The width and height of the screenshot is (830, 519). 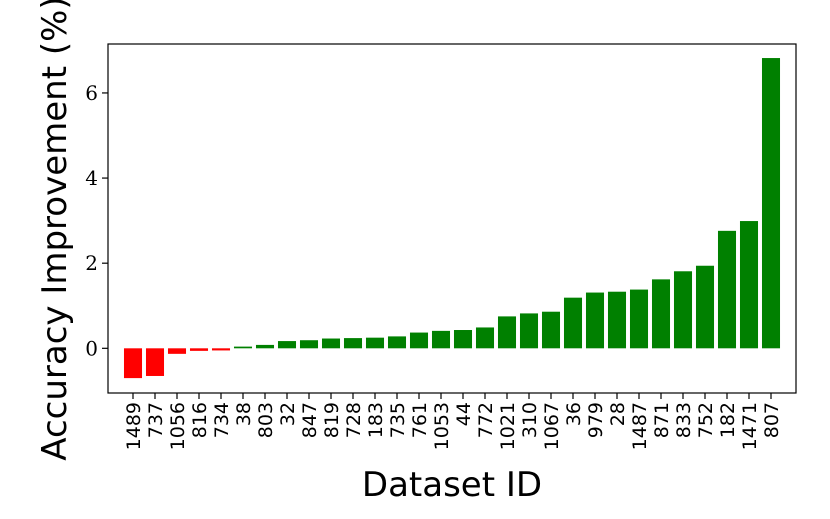 What do you see at coordinates (728, 420) in the screenshot?
I see `x-tick-label: 182` at bounding box center [728, 420].